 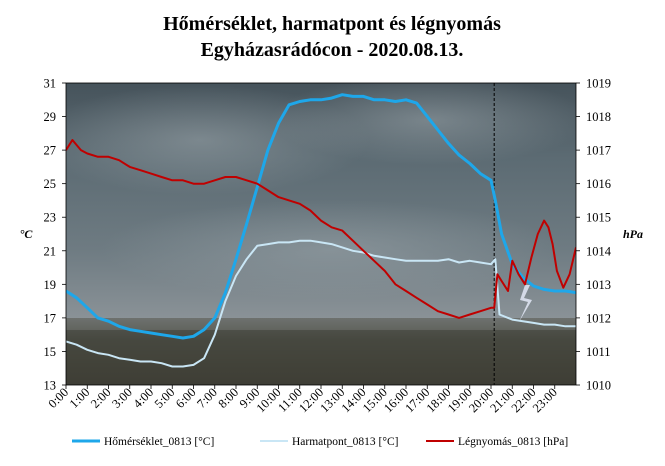 I want to click on y-right-tick-label: 1017, so click(x=598, y=151).